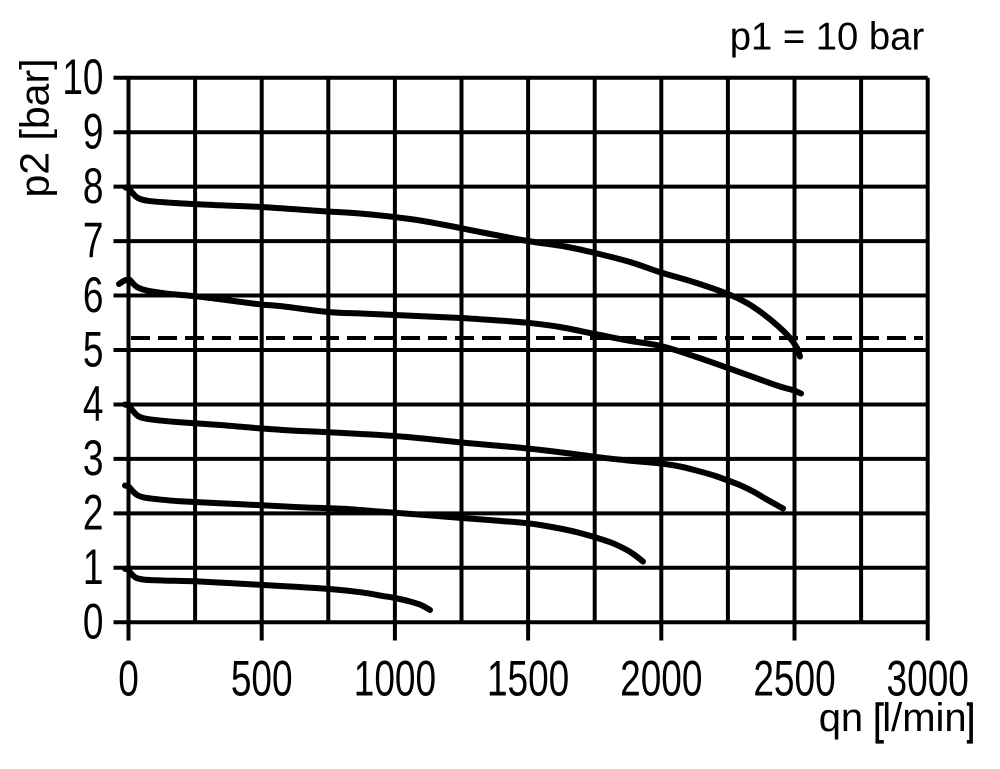  I want to click on svg-text: 7, so click(93, 241).